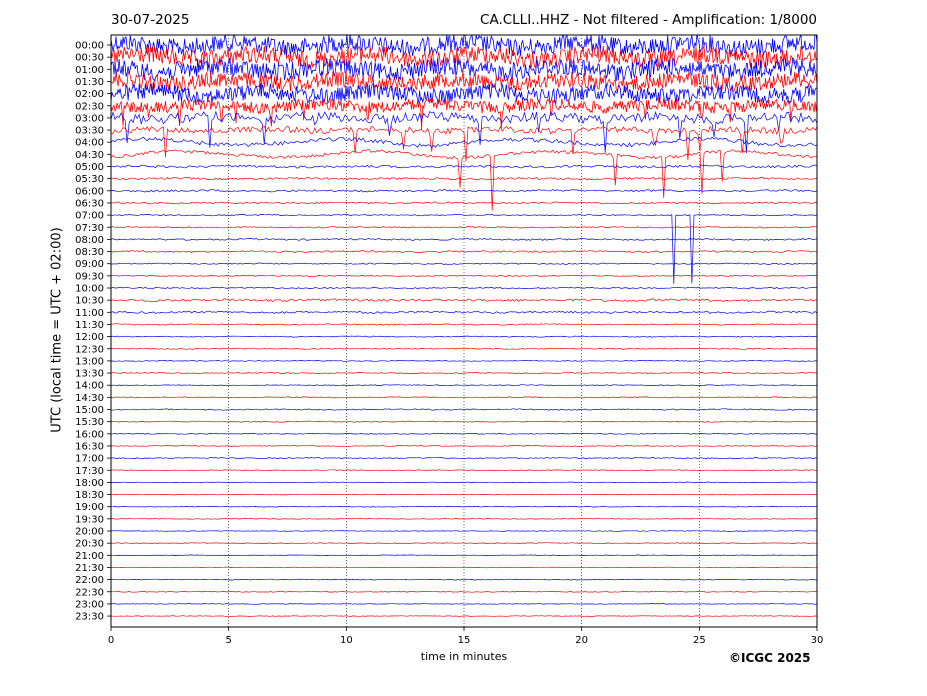 The height and width of the screenshot is (696, 927). I want to click on y-tick-label: 23:30, so click(89, 617).